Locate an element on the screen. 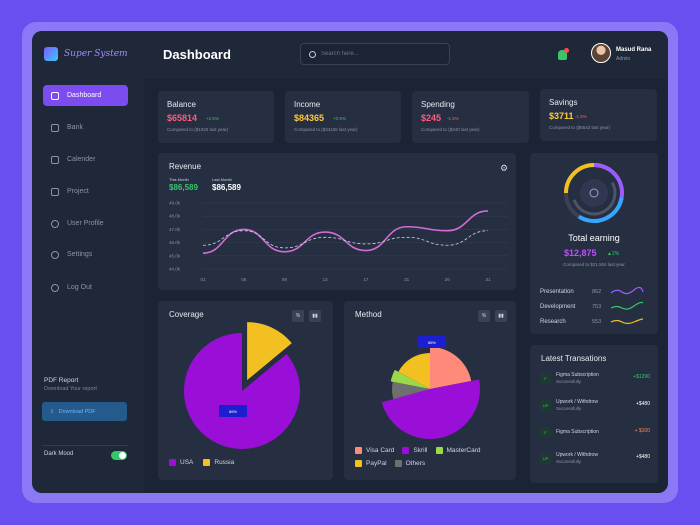  pdf-report: PDF Report Download Your report is located at coordinates (70, 384).